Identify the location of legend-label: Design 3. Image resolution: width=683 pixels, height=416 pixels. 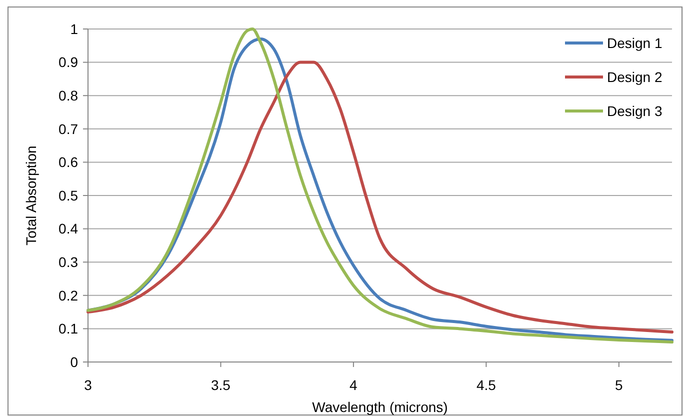
(634, 110).